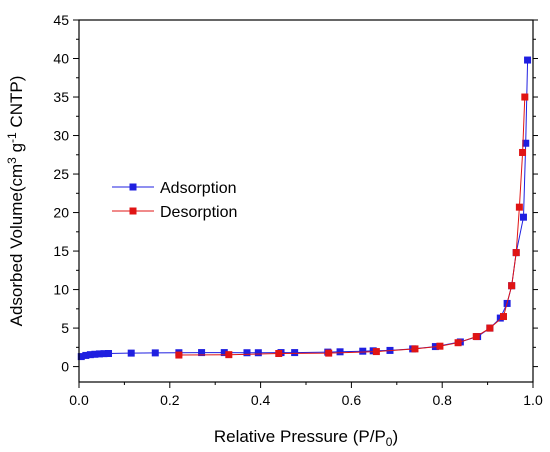 This screenshot has width=550, height=452. What do you see at coordinates (133, 187) in the screenshot?
I see `legend-marker-adsorption` at bounding box center [133, 187].